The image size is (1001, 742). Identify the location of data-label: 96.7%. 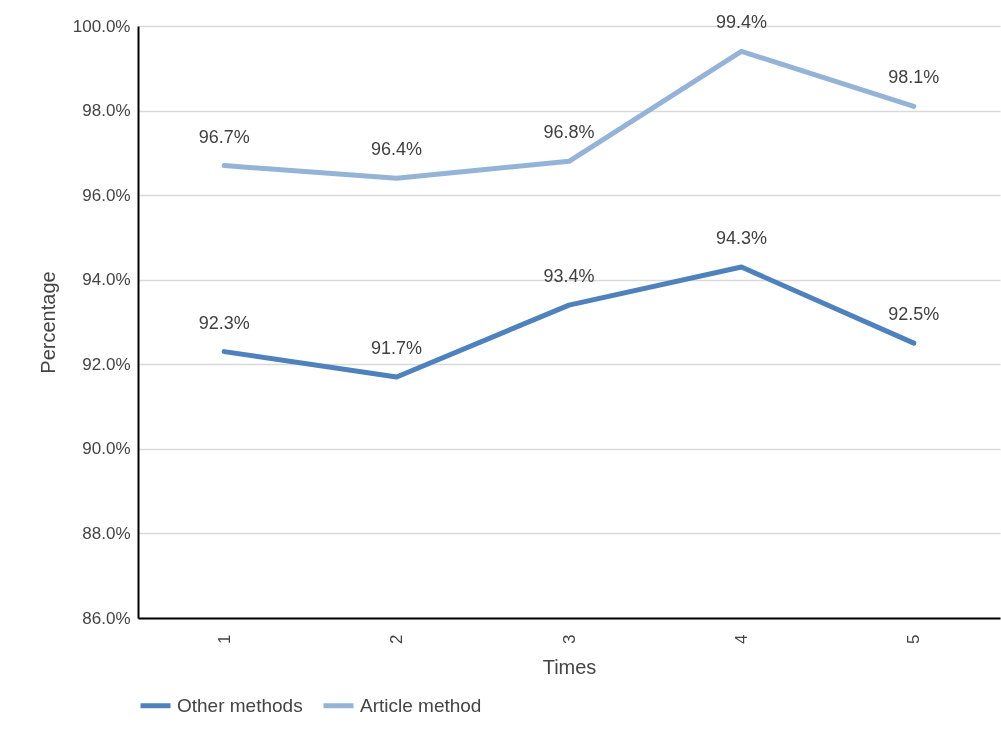
(224, 136).